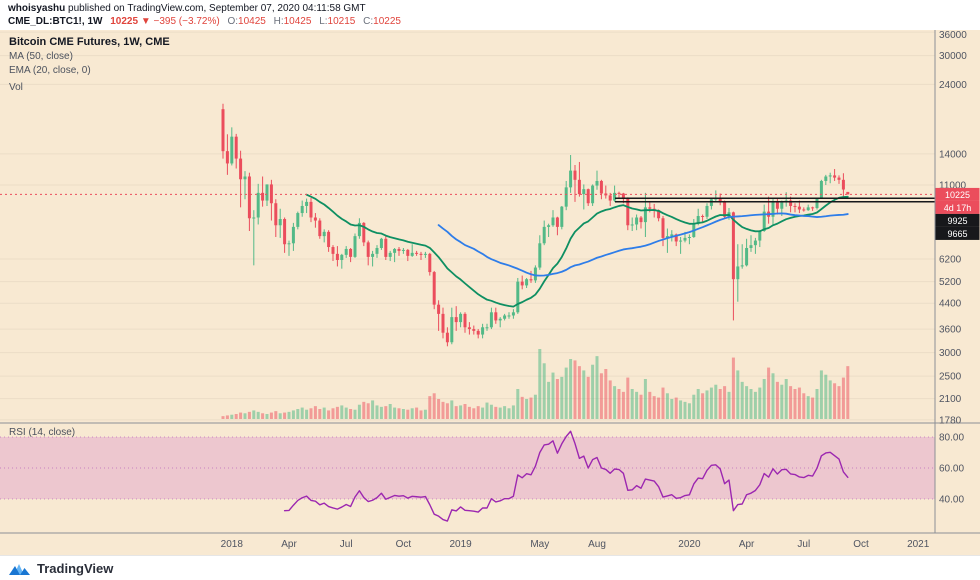  I want to click on indicator-ma50-label: MA (50, close), so click(41, 56).